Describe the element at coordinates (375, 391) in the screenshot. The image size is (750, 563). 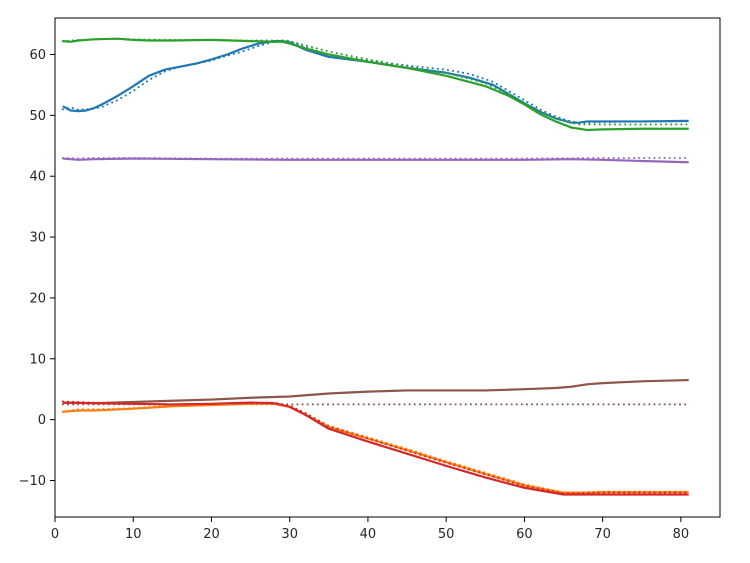
I see `series-line-7-solid` at that location.